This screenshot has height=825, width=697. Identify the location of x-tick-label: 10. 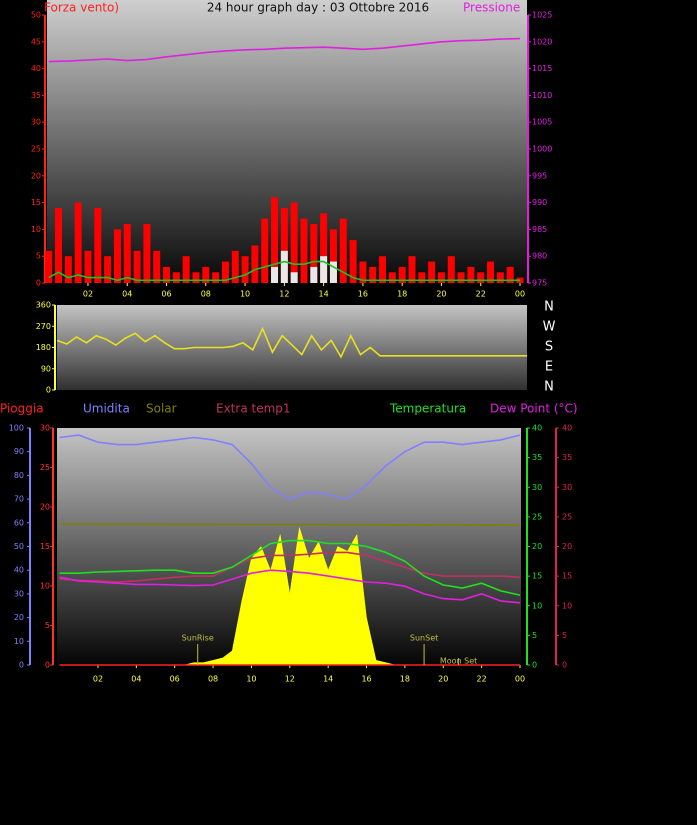
(245, 294).